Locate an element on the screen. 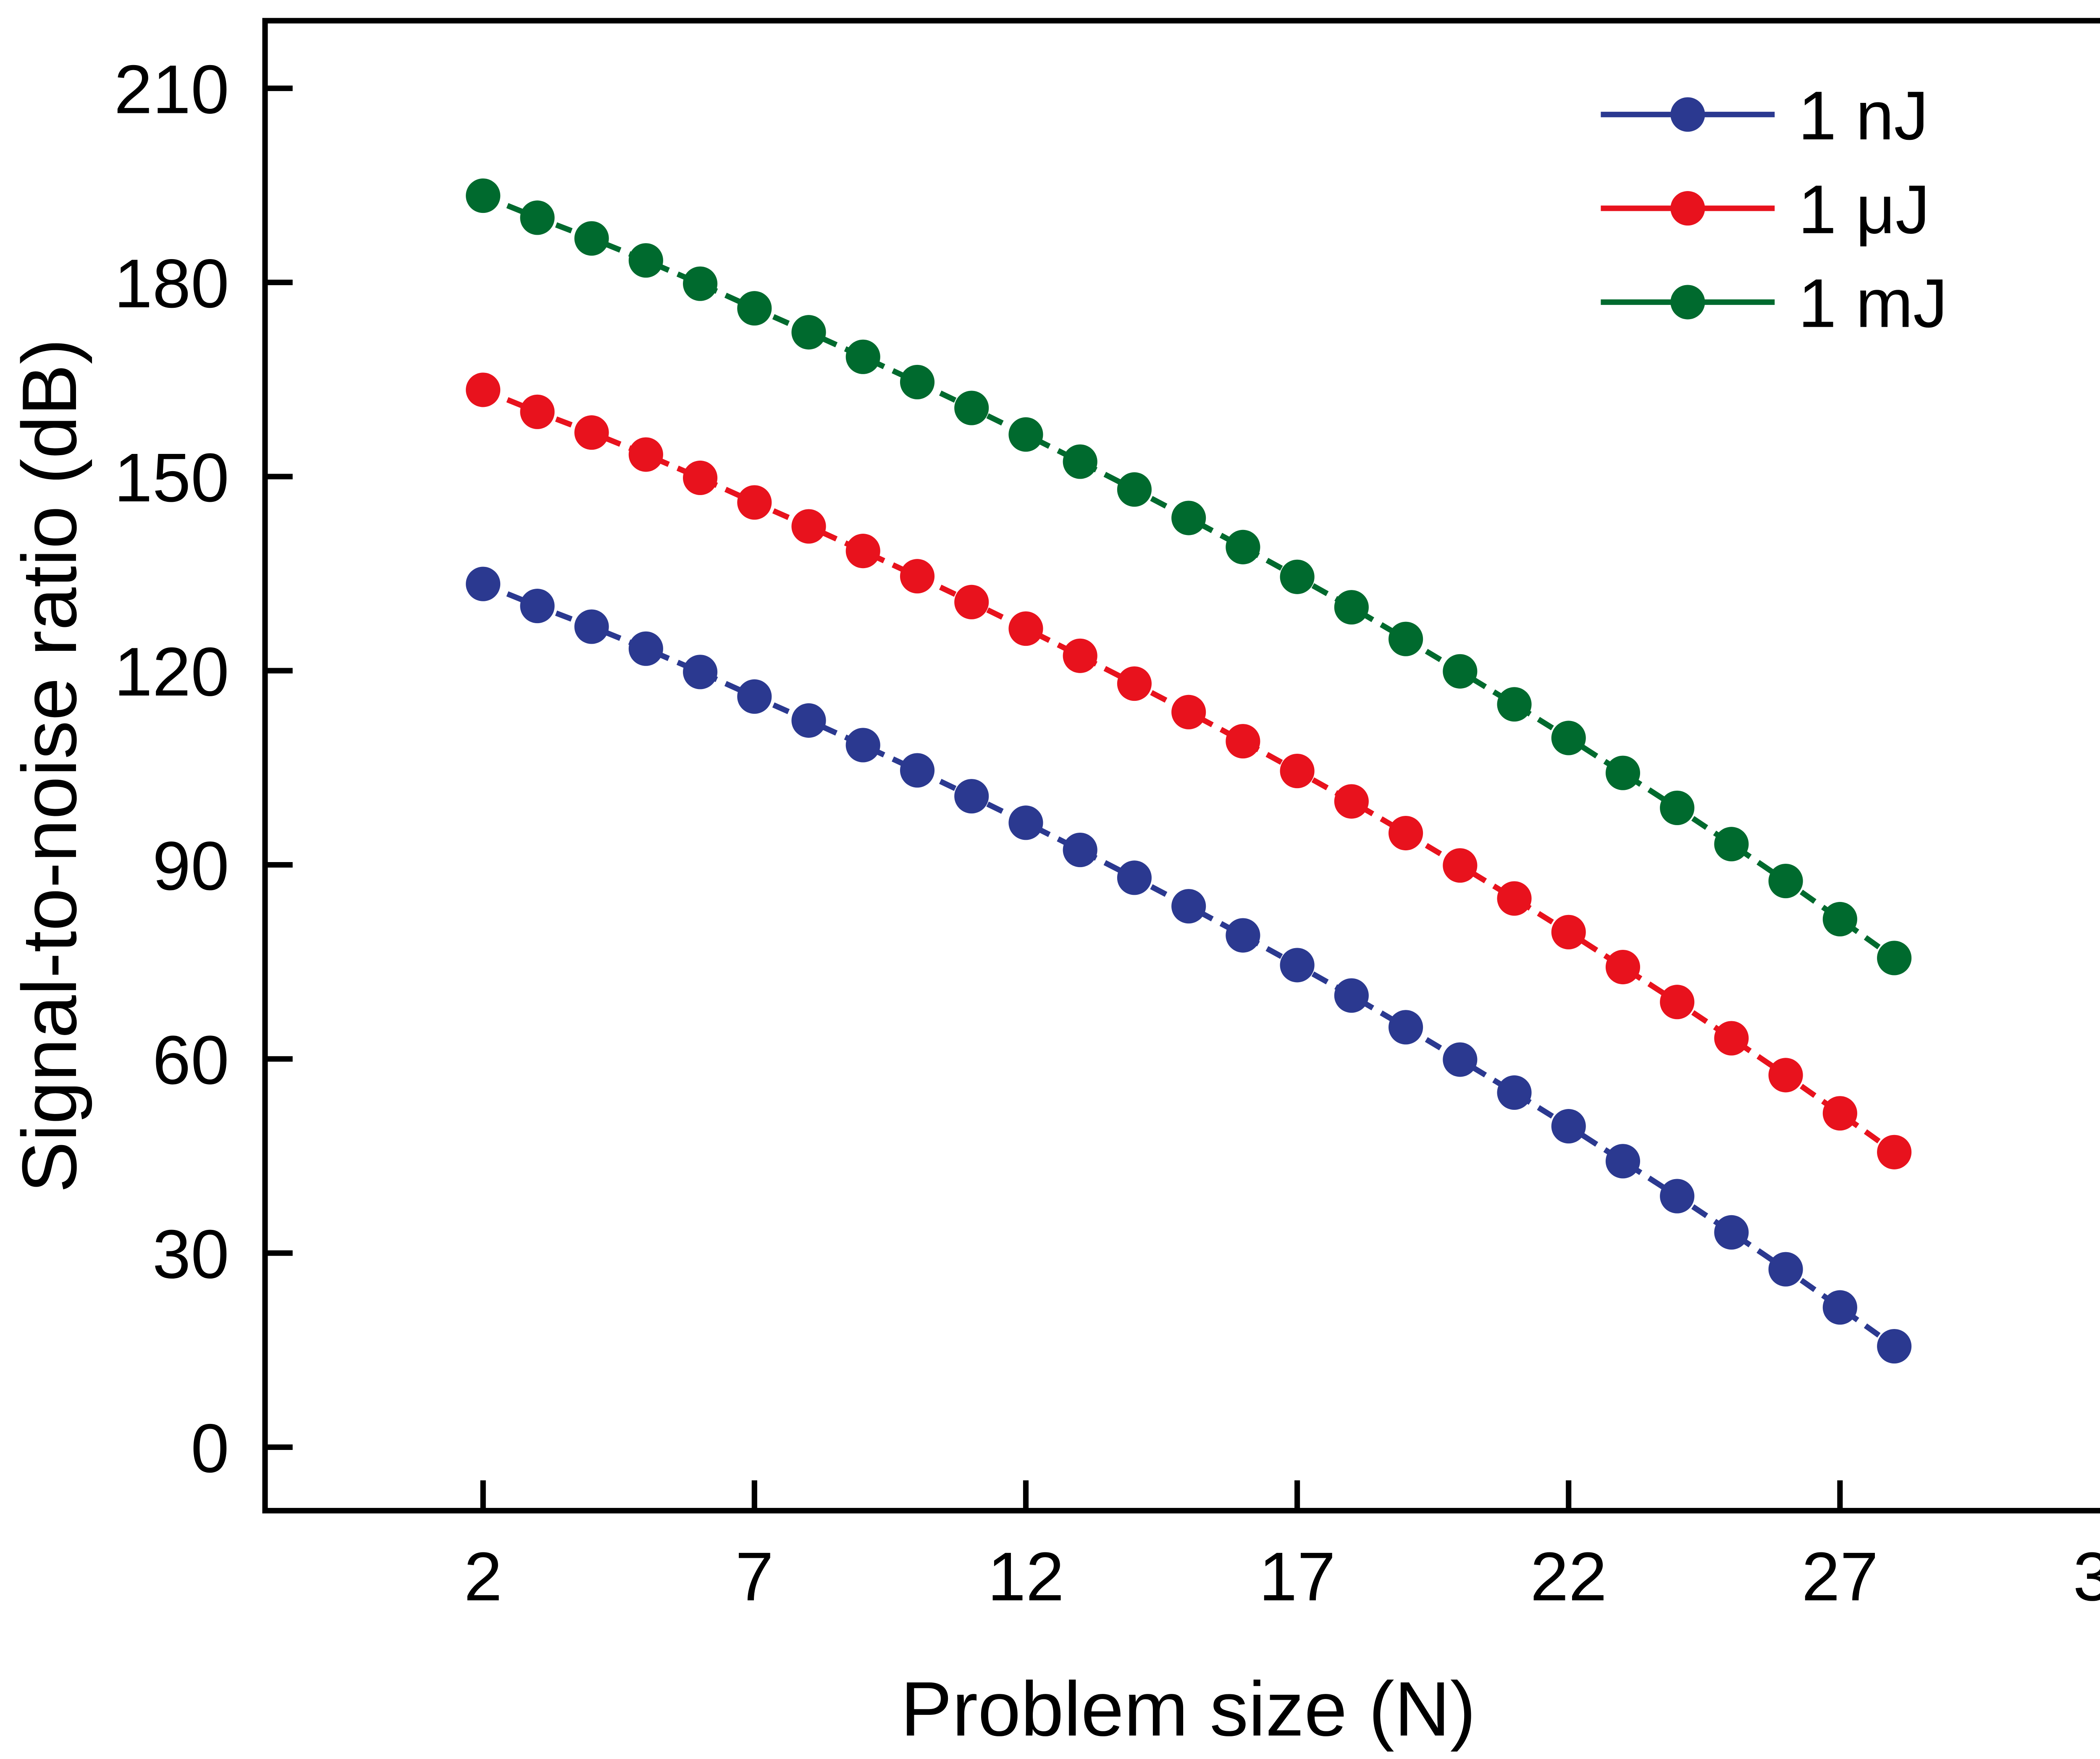  x-tick-label: 7 is located at coordinates (754, 1576).